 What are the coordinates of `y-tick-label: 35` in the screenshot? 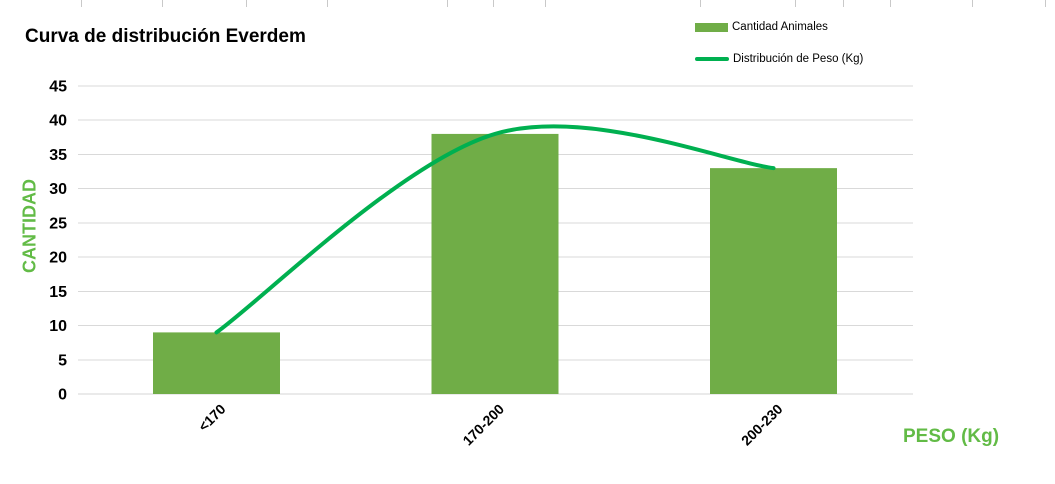 It's located at (58, 155).